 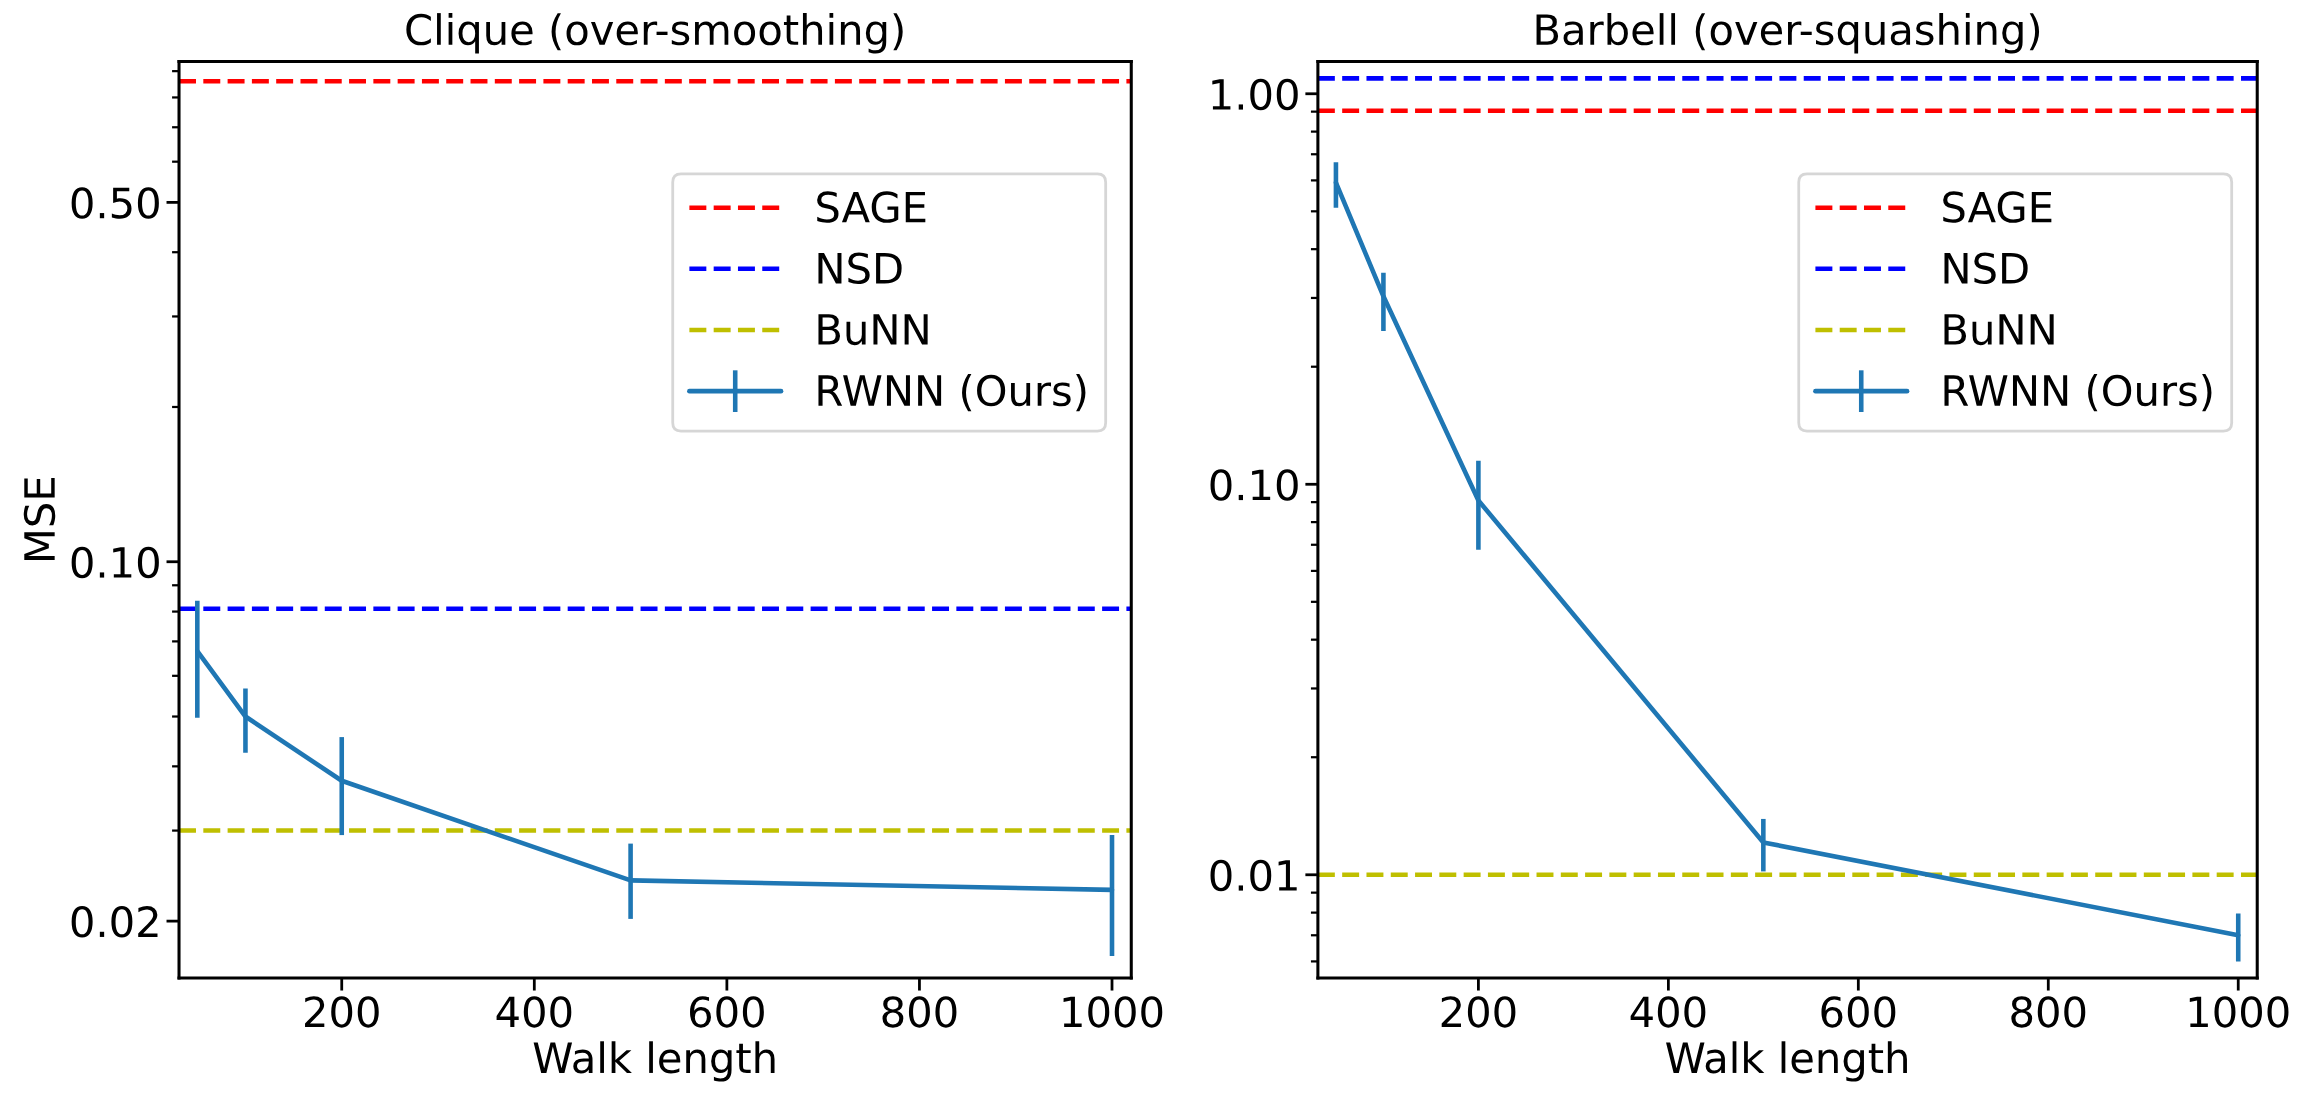 What do you see at coordinates (39, 519) in the screenshot?
I see `y-axis-title: MSE` at bounding box center [39, 519].